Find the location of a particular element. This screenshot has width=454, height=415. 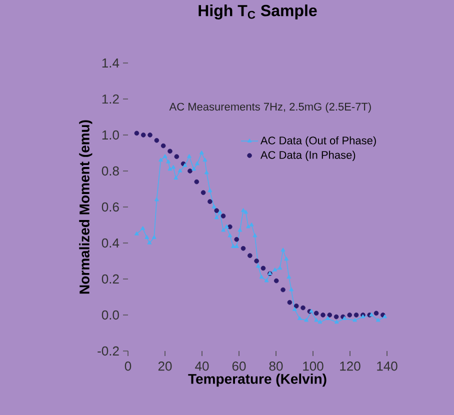

y-tick-label: 0.6 is located at coordinates (110, 207).